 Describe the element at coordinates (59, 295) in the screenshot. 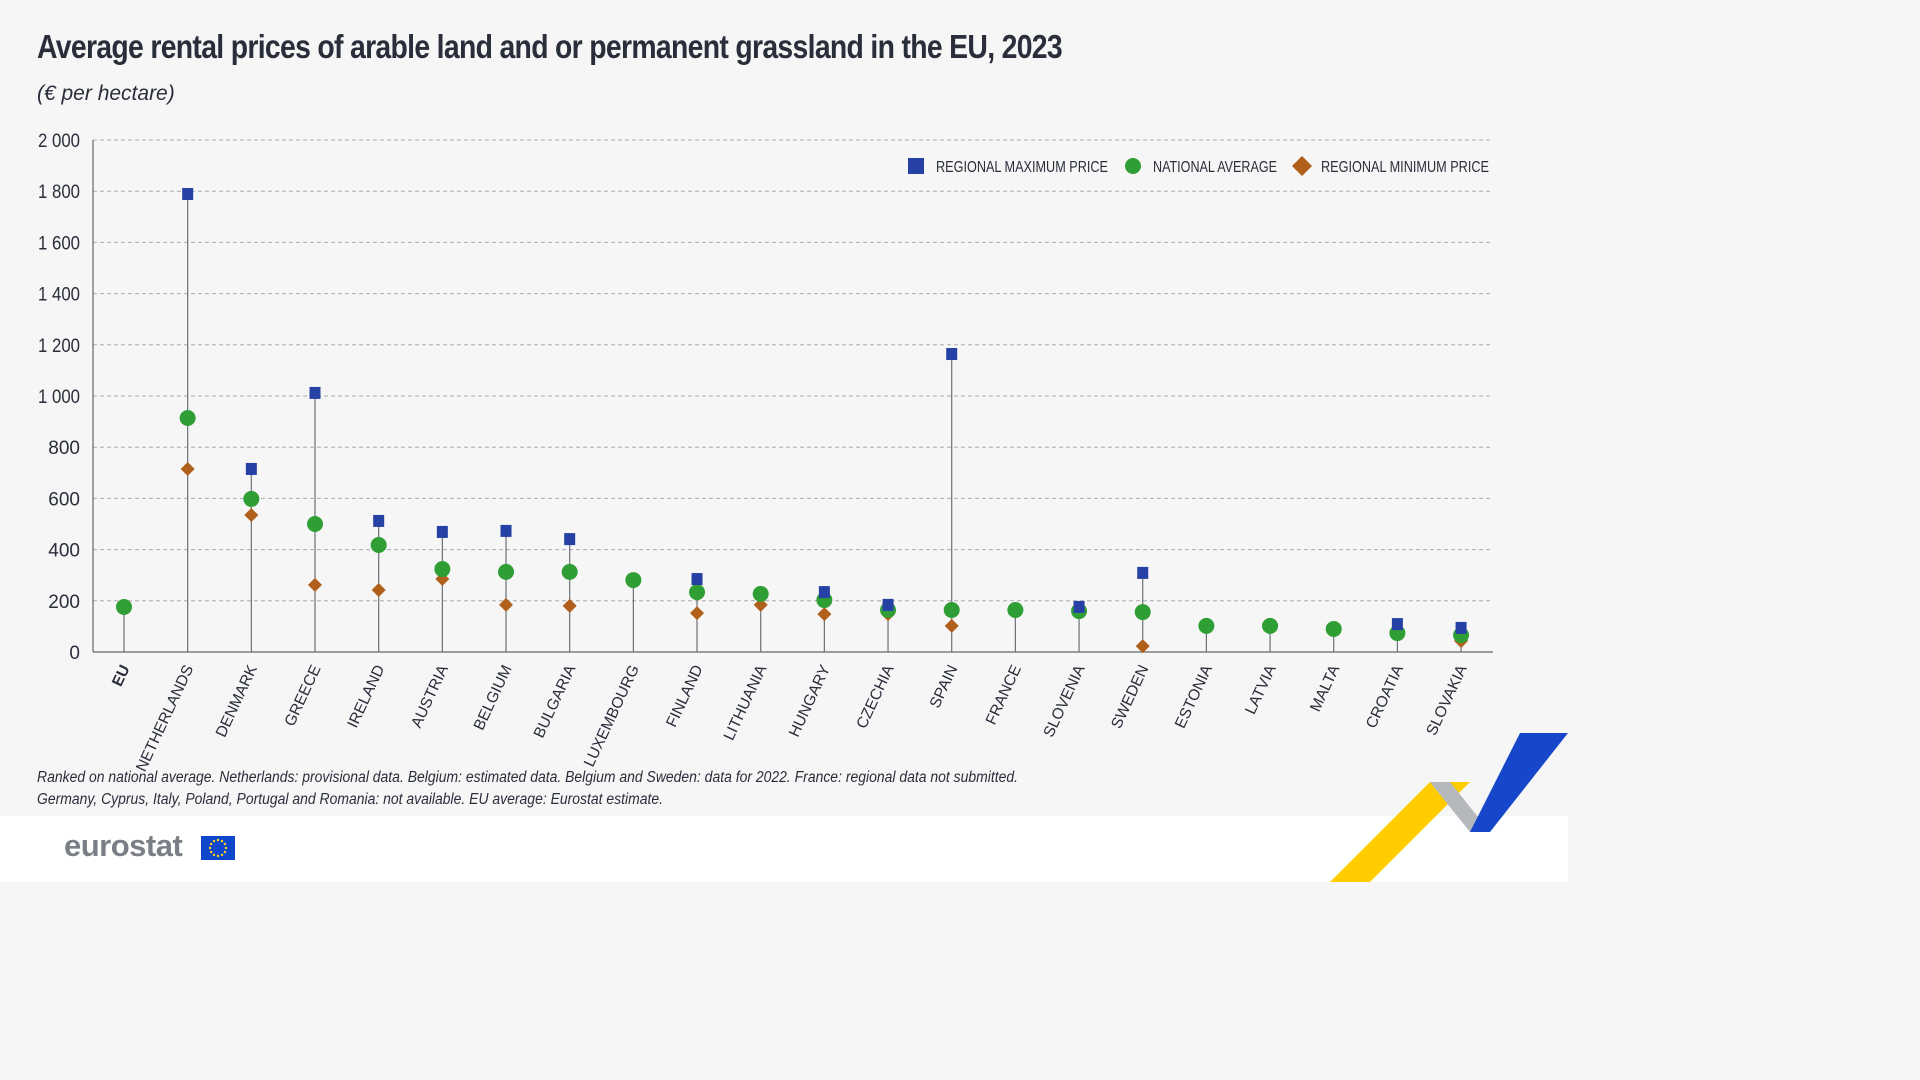

I see `y-tick-label: 1 400` at that location.